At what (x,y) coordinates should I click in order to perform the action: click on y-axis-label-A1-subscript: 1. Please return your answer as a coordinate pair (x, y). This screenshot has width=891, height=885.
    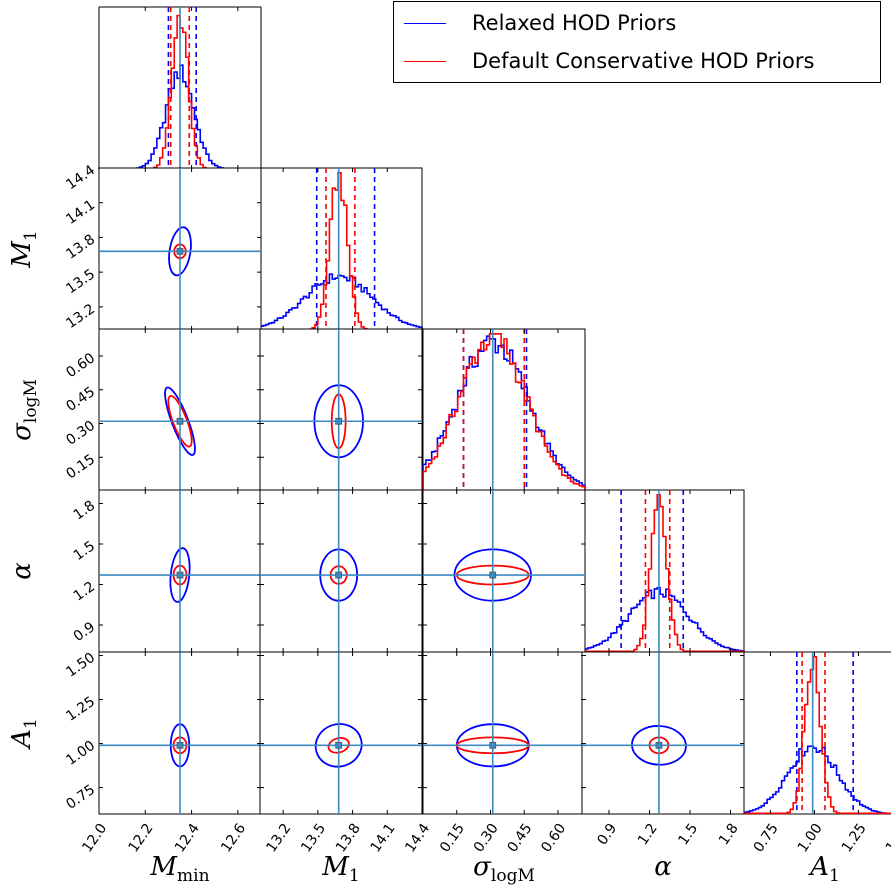
    Looking at the image, I should click on (31, 723).